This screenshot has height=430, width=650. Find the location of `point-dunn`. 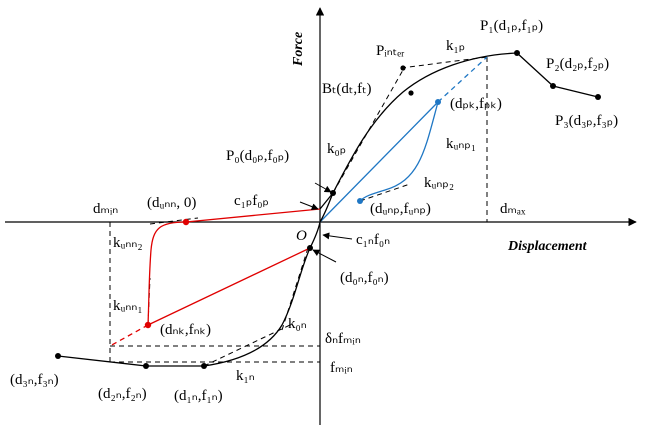

point-dunn is located at coordinates (186, 222).